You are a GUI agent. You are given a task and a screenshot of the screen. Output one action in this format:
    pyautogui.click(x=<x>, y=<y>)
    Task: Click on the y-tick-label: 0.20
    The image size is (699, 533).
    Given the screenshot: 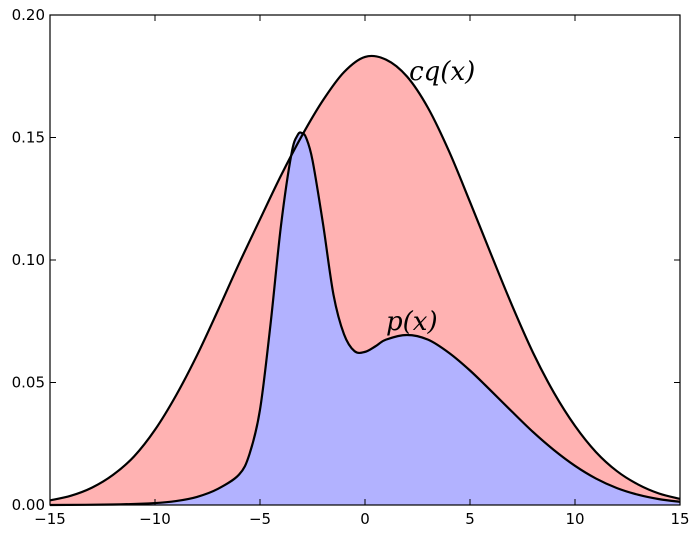 What is the action you would take?
    pyautogui.click(x=28, y=15)
    